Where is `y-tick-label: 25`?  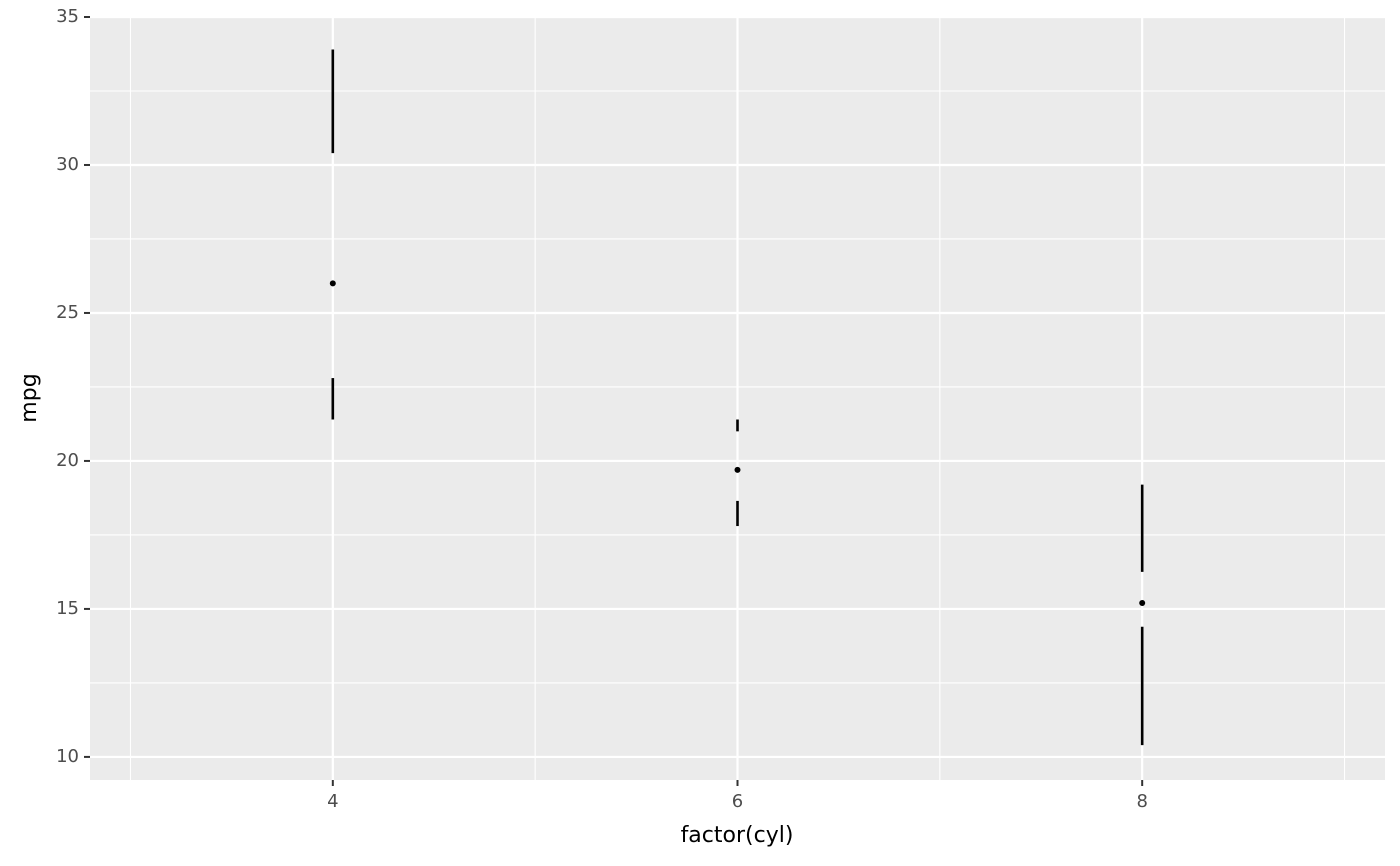 y-tick-label: 25 is located at coordinates (67, 312).